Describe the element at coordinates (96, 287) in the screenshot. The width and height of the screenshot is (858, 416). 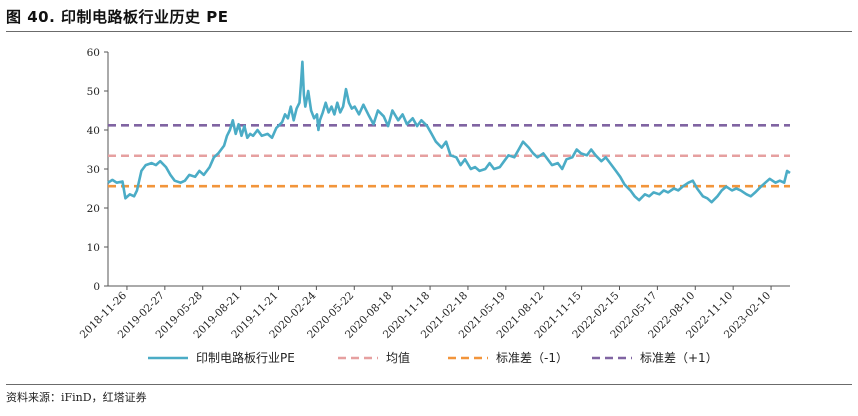
I see `y-tick-label: 0` at that location.